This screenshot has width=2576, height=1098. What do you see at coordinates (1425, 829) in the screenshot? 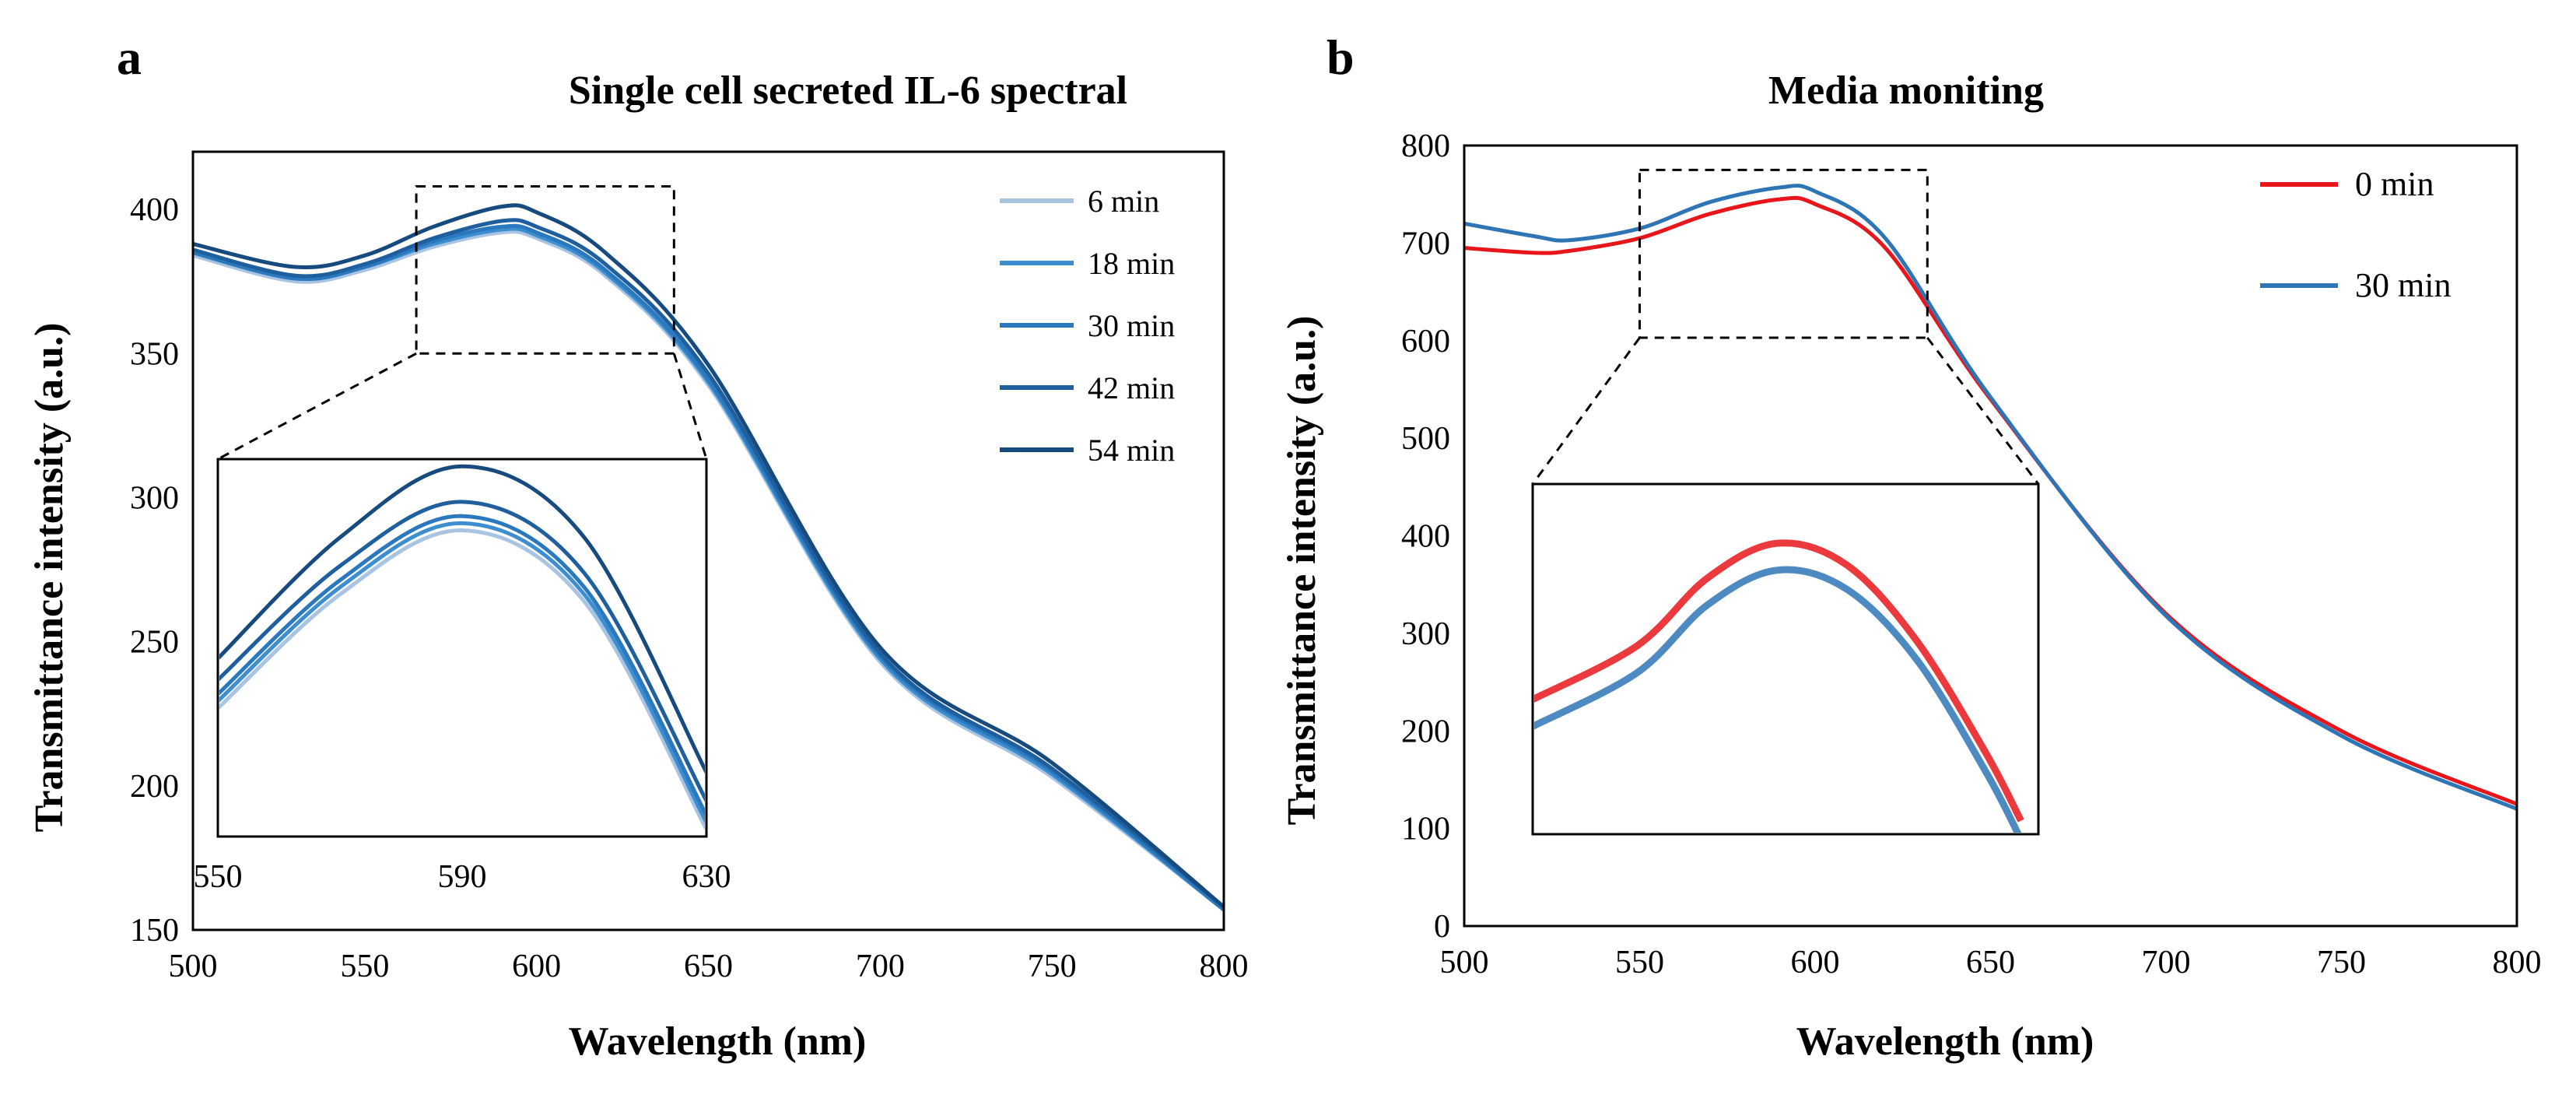
I see `chart-b-ytick-label: 100` at bounding box center [1425, 829].